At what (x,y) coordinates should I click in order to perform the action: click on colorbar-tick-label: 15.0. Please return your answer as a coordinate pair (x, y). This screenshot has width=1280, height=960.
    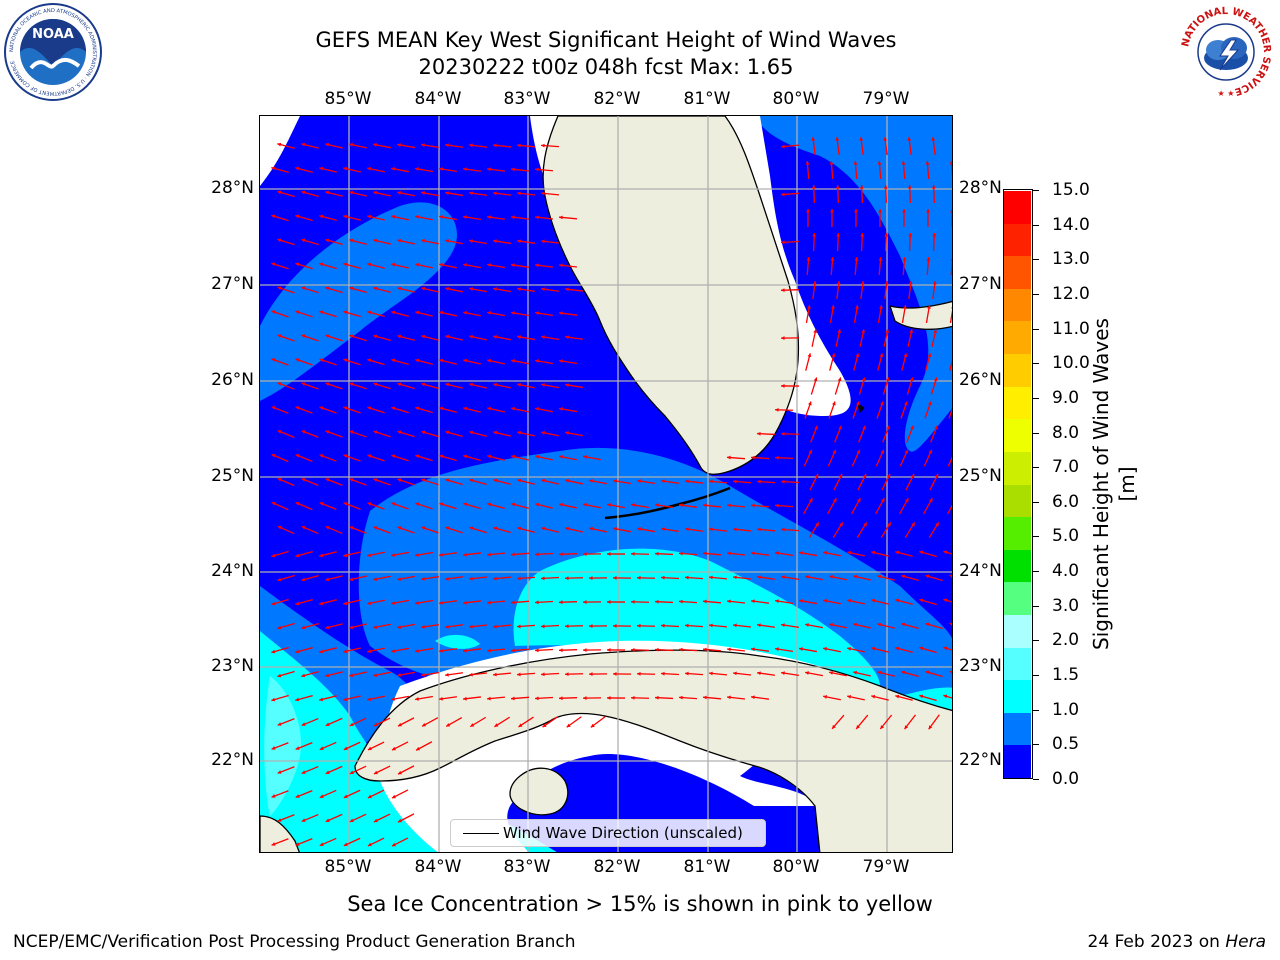
    Looking at the image, I should click on (1071, 190).